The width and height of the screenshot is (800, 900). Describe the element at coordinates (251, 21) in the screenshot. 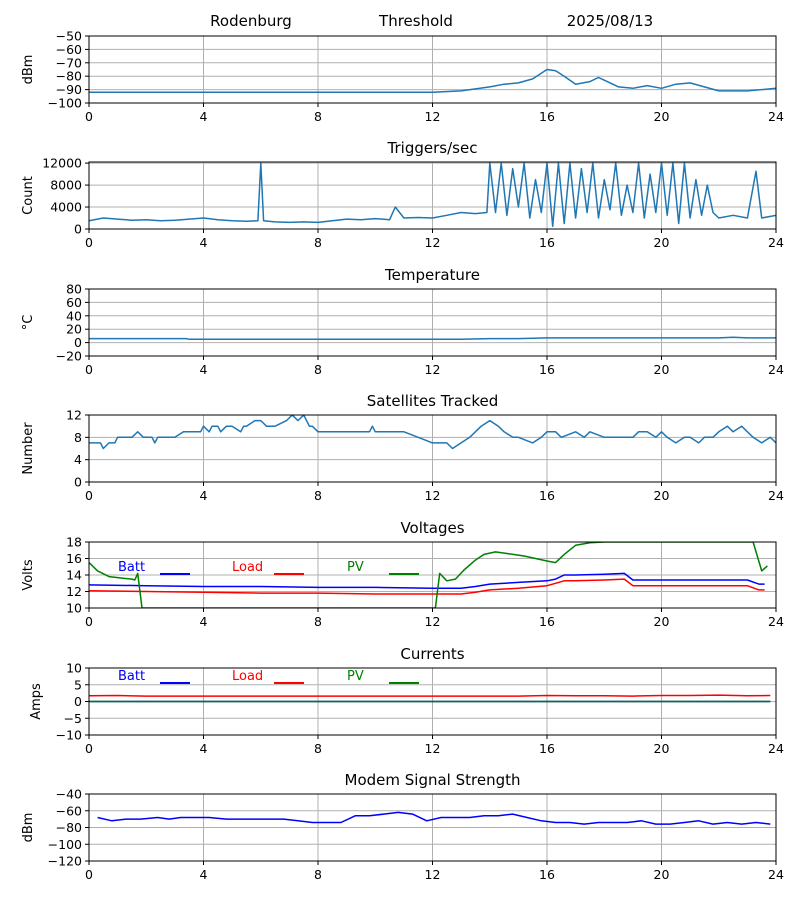

I see `station-name: Rodenburg` at that location.